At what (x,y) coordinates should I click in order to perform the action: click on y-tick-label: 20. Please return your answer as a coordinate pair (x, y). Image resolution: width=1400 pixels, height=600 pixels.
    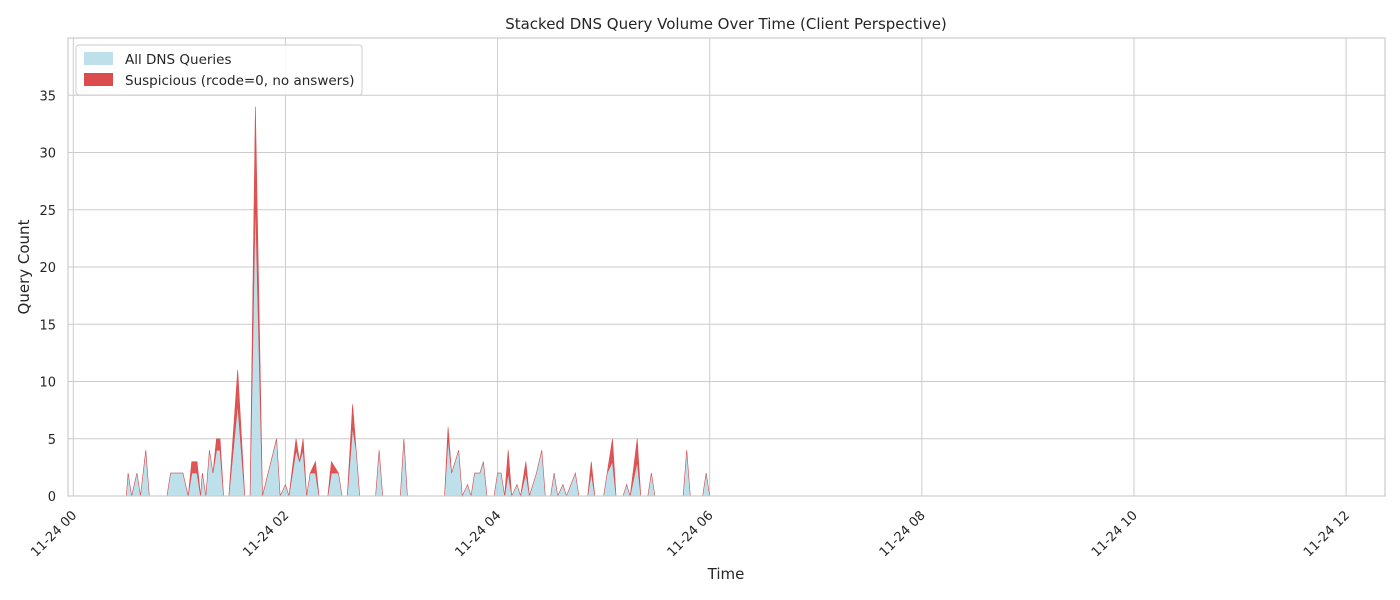
    Looking at the image, I should click on (47, 268).